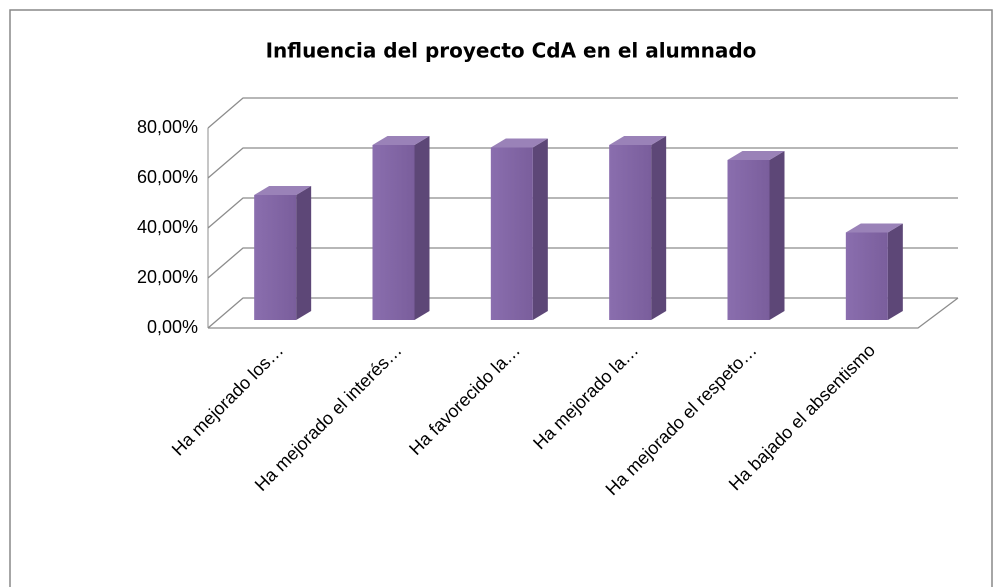 This screenshot has height=587, width=1003. What do you see at coordinates (172, 327) in the screenshot?
I see `y-tick-label: 0,00%` at bounding box center [172, 327].